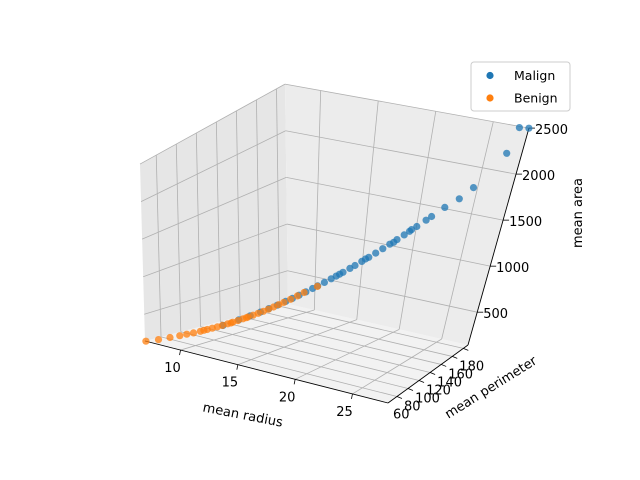 The width and height of the screenshot is (640, 480). I want to click on x-tick-label: 20, so click(287, 397).